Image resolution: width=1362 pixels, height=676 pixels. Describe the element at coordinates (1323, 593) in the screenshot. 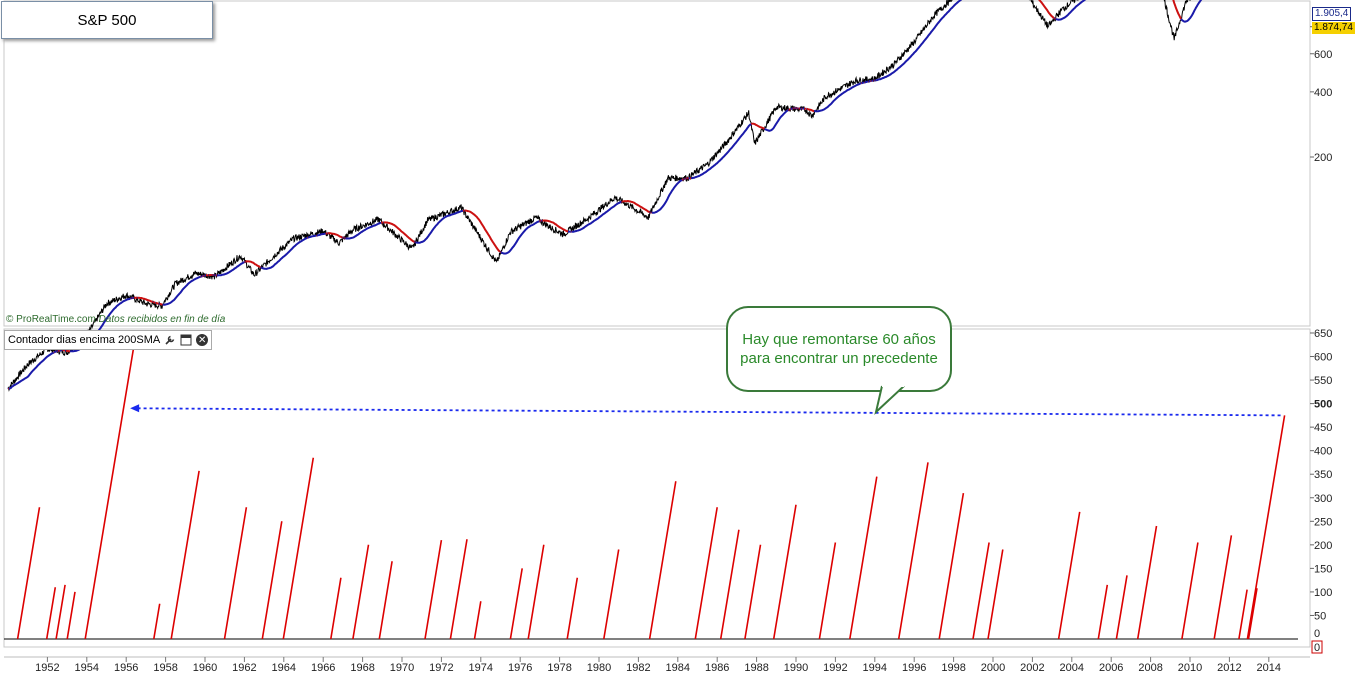

I see `counter-tick-label: 100` at that location.